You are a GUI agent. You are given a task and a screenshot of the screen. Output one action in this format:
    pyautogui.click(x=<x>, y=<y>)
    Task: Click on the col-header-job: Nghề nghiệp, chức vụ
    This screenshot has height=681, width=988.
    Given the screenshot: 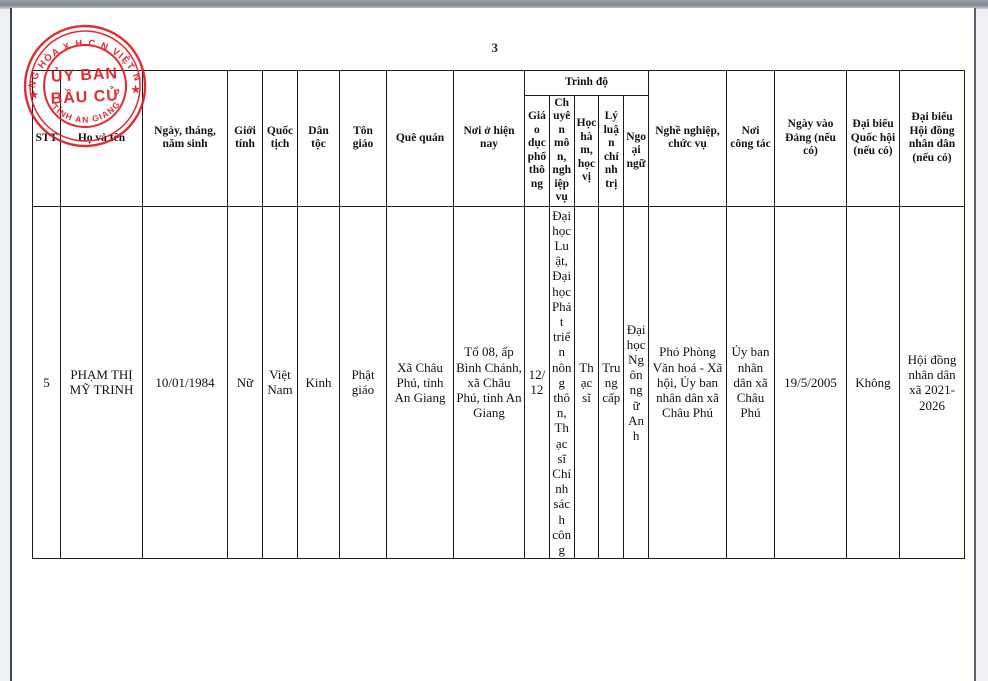 What is the action you would take?
    pyautogui.click(x=687, y=138)
    